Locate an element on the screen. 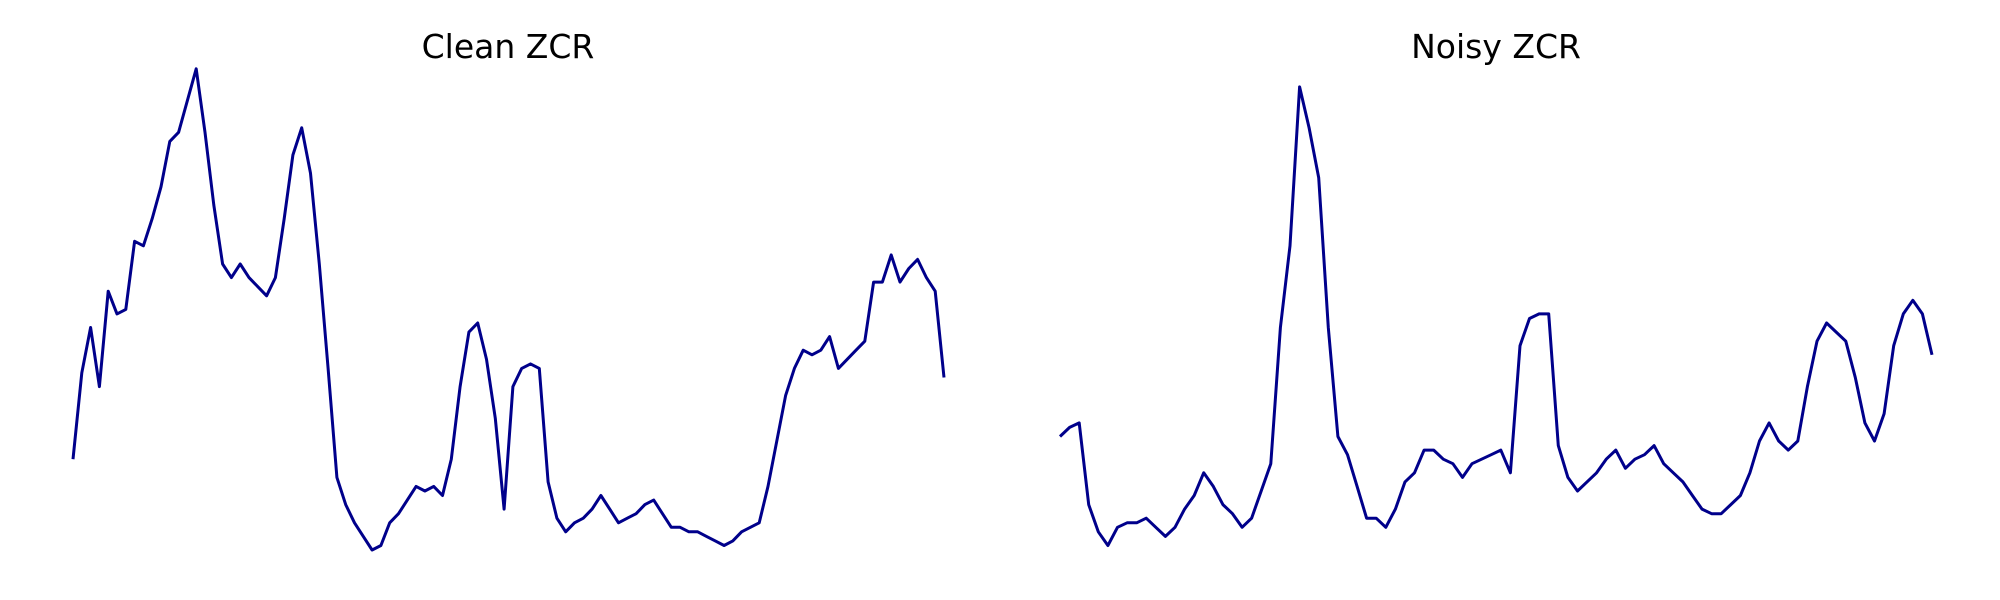  clean-zcr-title: Clean ZCR is located at coordinates (508, 46).